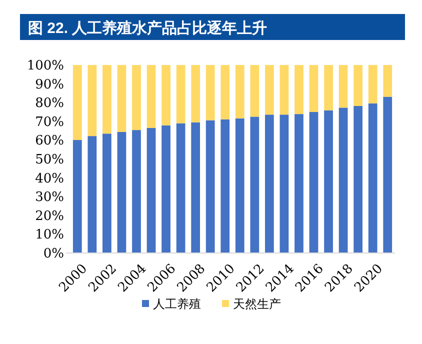 The height and width of the screenshot is (344, 422). What do you see at coordinates (49, 198) in the screenshot?
I see `y-tick-label: 30%` at bounding box center [49, 198].